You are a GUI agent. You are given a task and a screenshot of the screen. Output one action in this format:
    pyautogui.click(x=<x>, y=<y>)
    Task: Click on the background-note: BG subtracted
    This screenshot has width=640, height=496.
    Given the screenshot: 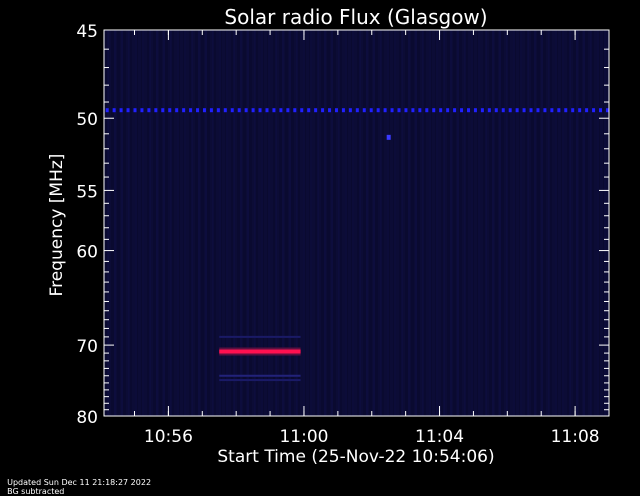 What is the action you would take?
    pyautogui.click(x=36, y=491)
    